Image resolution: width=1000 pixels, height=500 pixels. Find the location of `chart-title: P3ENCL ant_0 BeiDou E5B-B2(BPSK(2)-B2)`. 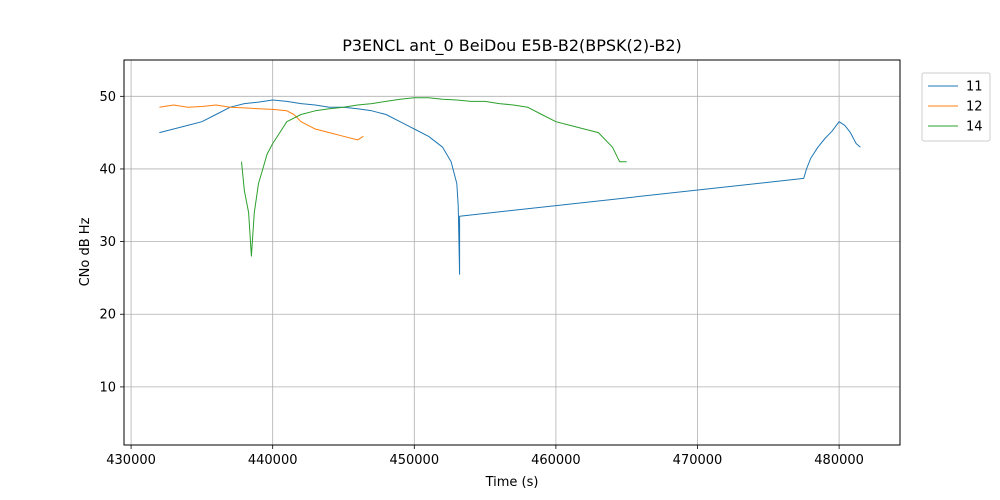

chart-title: P3ENCL ant_0 BeiDou E5B-B2(BPSK(2)-B2) is located at coordinates (512, 46).